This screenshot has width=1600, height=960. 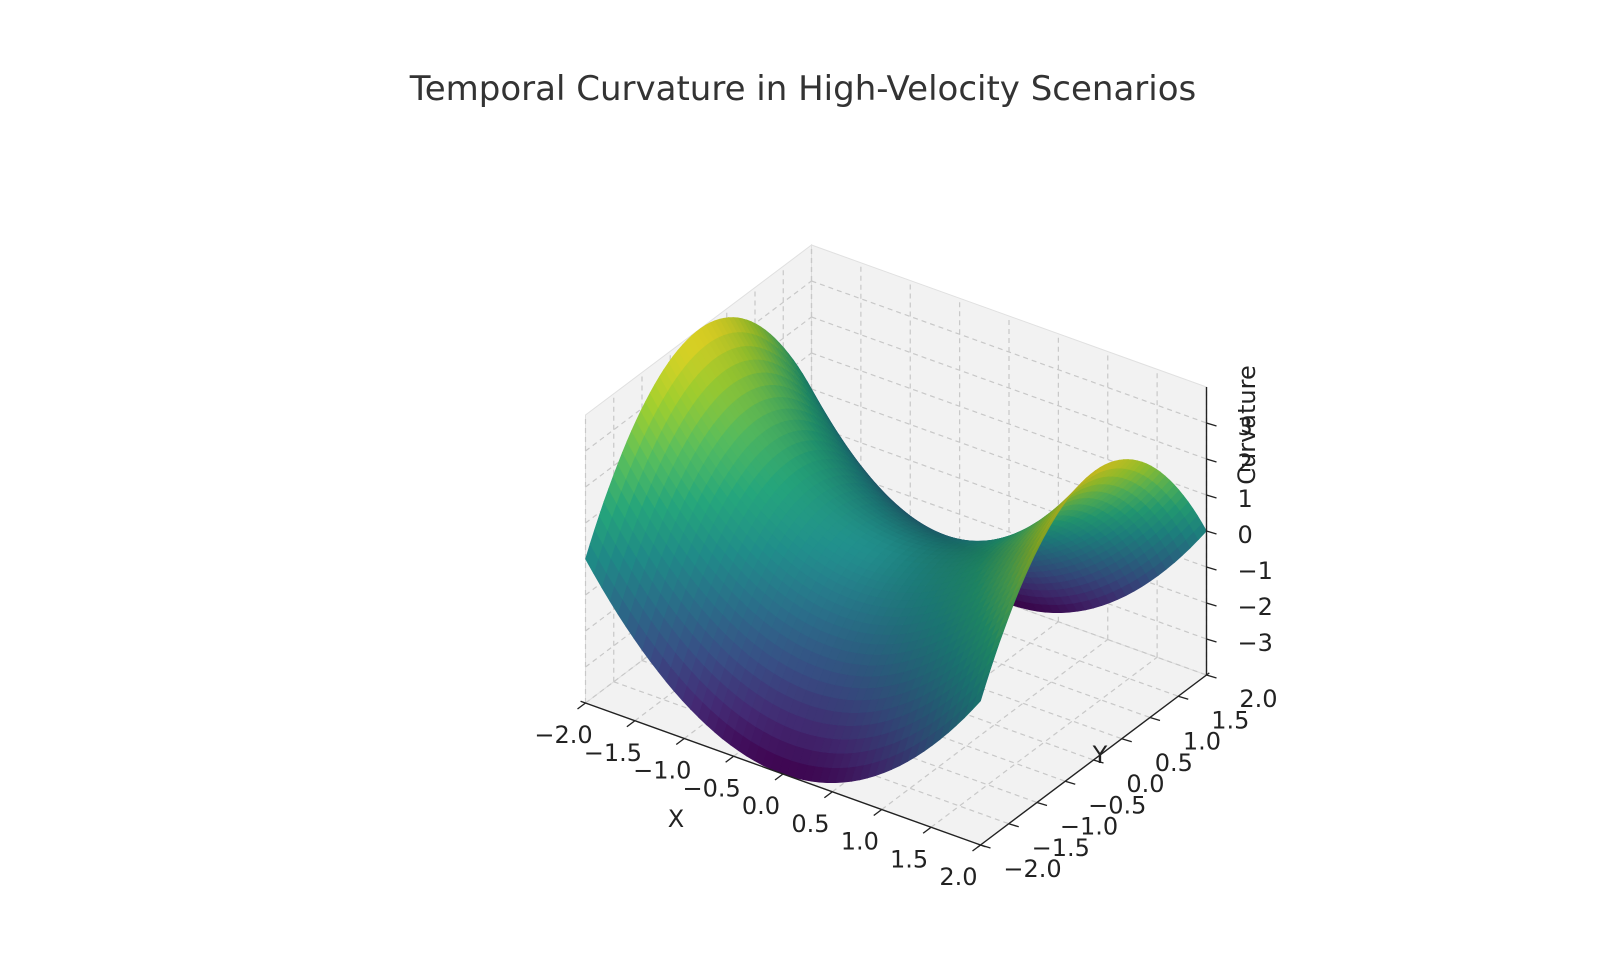 I want to click on x-tick-label: −2.0, so click(x=563, y=735).